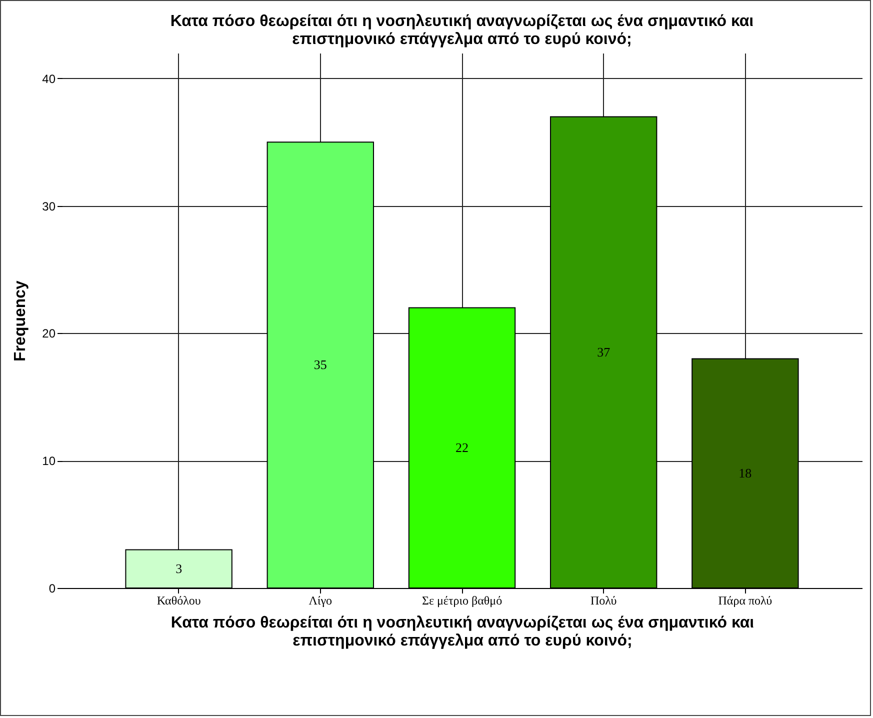 The height and width of the screenshot is (718, 873). Describe the element at coordinates (49, 461) in the screenshot. I see `y-tick-label: 10` at that location.